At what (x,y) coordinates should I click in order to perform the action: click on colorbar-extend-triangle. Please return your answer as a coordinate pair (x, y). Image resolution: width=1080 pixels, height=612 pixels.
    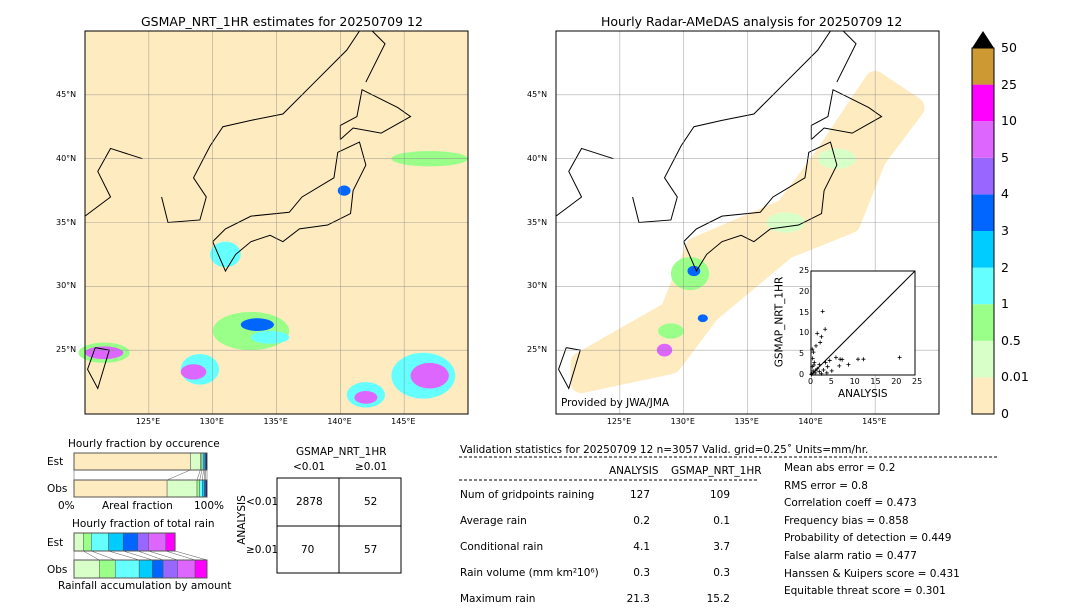
    Looking at the image, I should click on (983, 39).